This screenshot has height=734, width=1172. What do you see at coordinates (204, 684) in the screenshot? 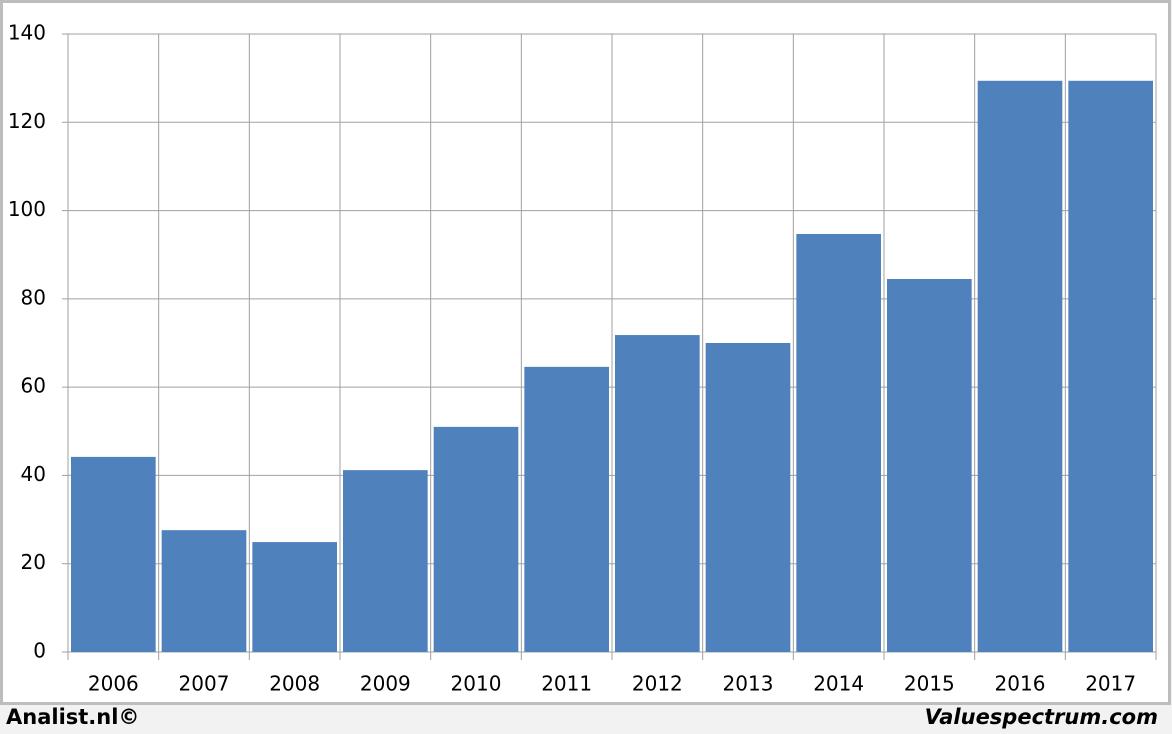
I see `x-tick-label: 2007` at bounding box center [204, 684].